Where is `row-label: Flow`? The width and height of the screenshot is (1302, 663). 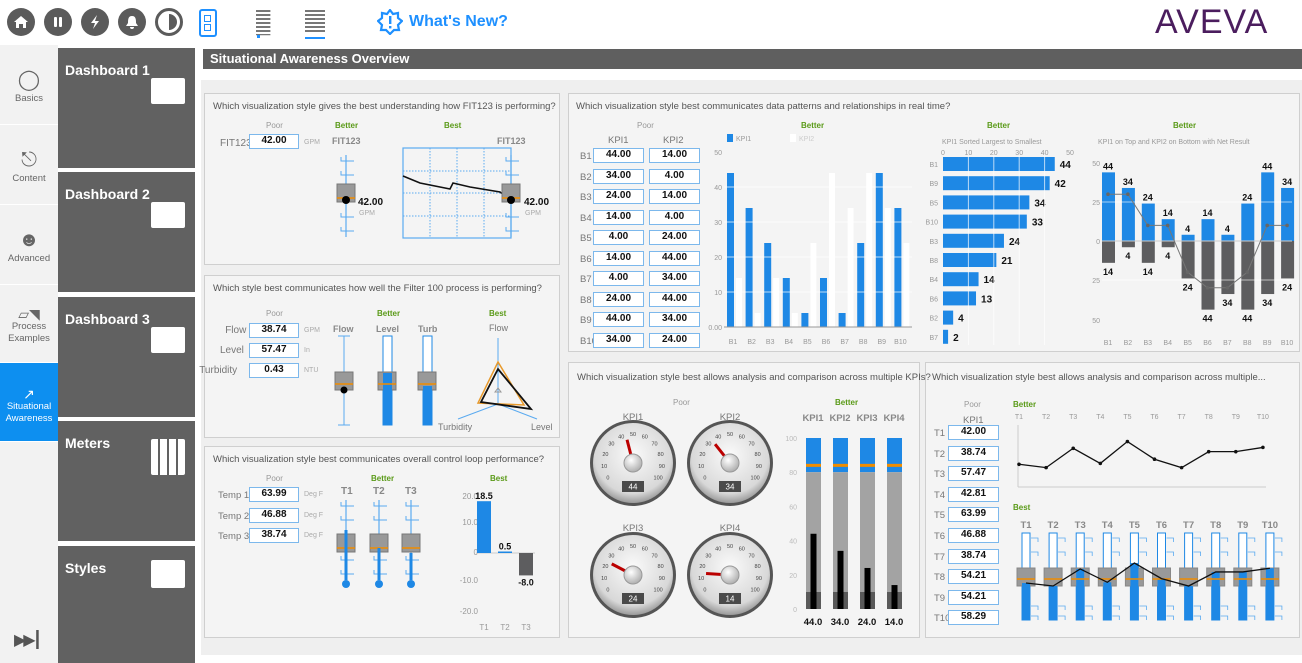
row-label: Flow is located at coordinates (236, 330).